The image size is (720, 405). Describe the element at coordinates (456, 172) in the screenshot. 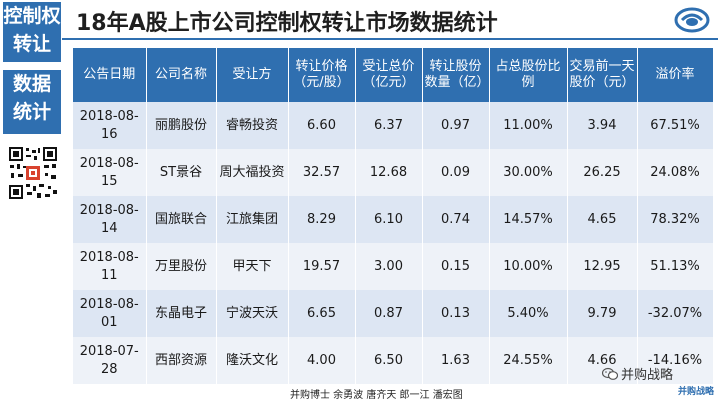

I see `cell-shares: 0.09` at that location.